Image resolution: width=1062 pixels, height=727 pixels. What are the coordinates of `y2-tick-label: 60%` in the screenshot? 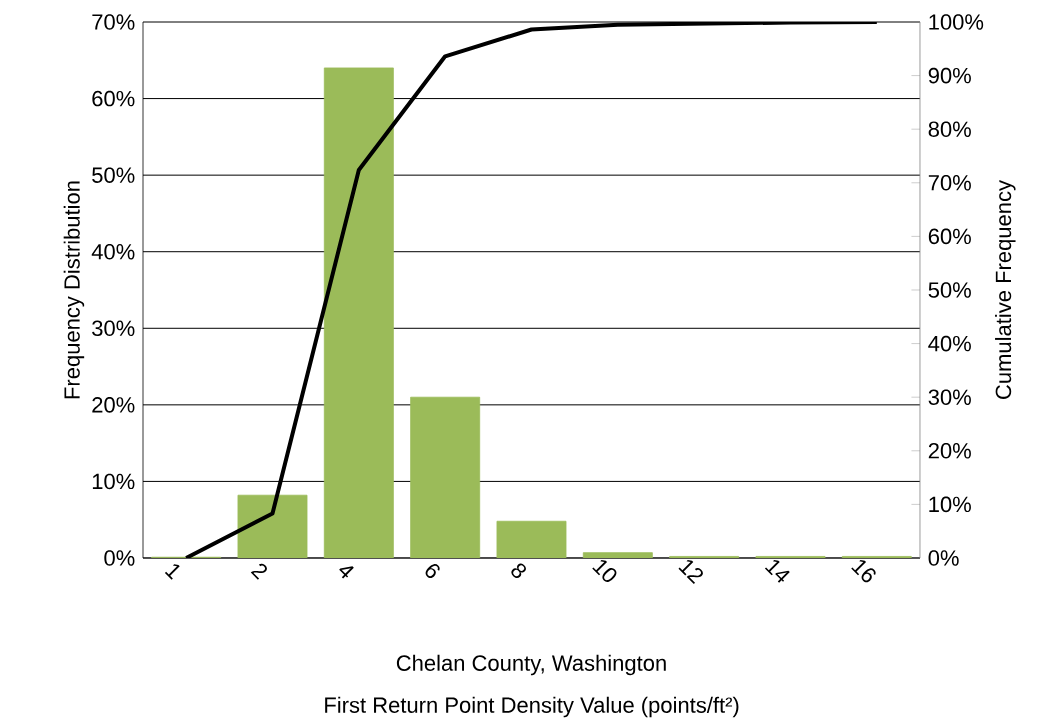 It's located at (949, 236).